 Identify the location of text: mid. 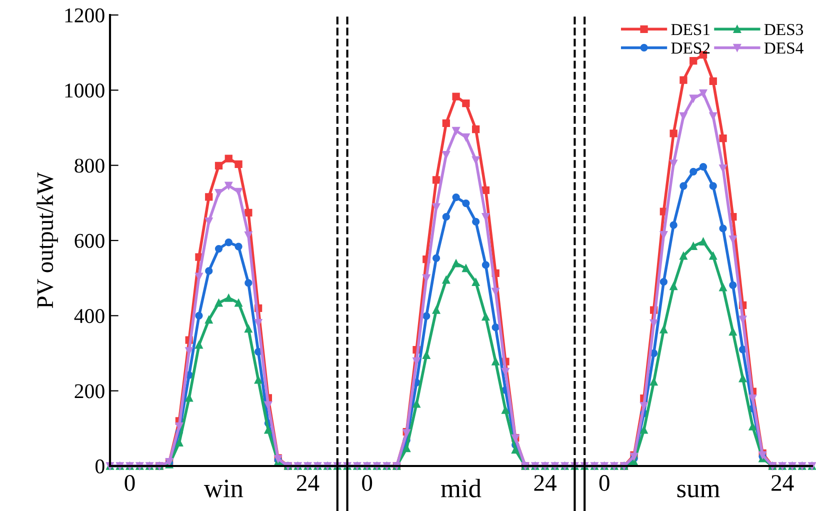
(461, 488).